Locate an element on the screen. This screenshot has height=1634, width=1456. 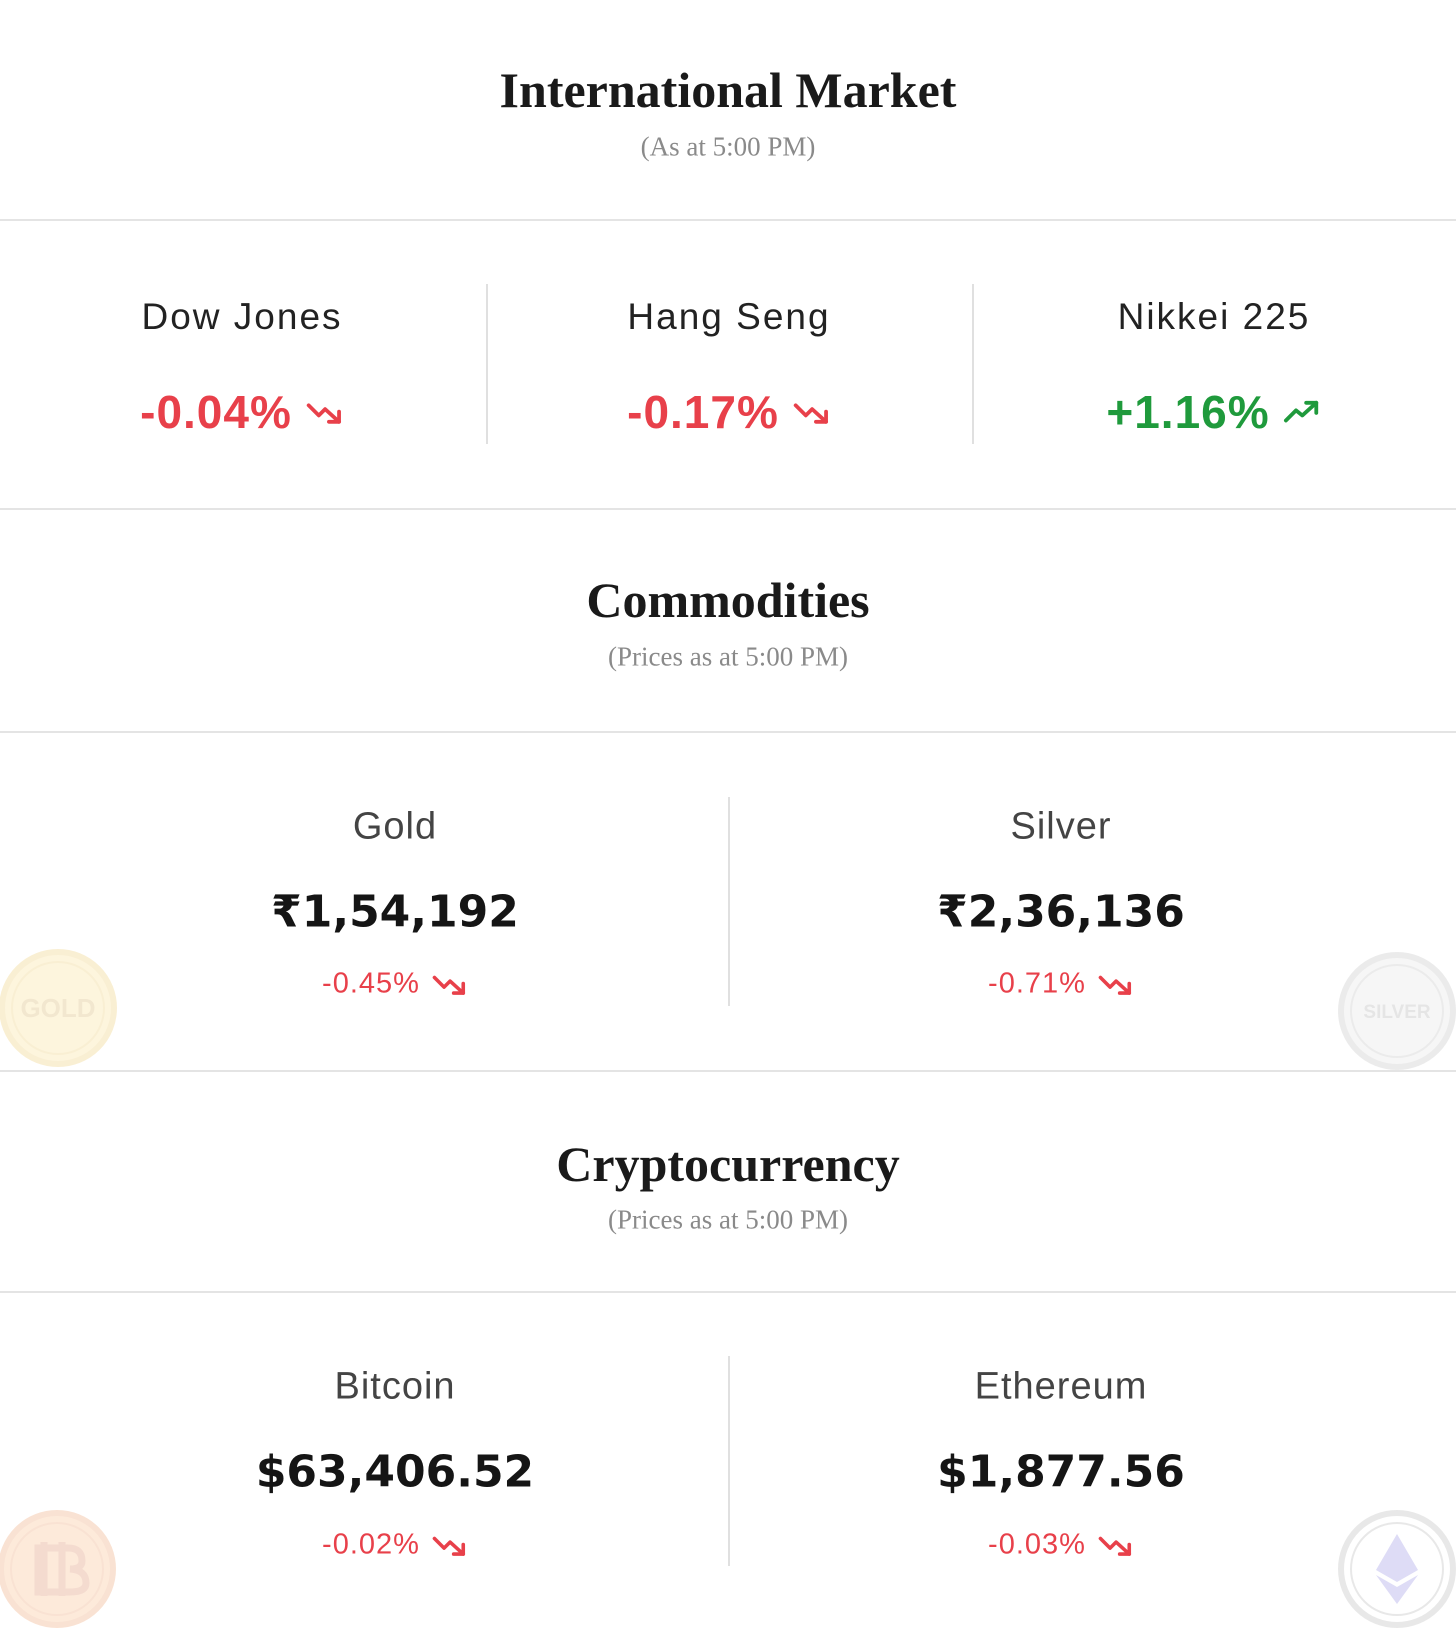
coin-label: GOLD is located at coordinates (57, 1008).